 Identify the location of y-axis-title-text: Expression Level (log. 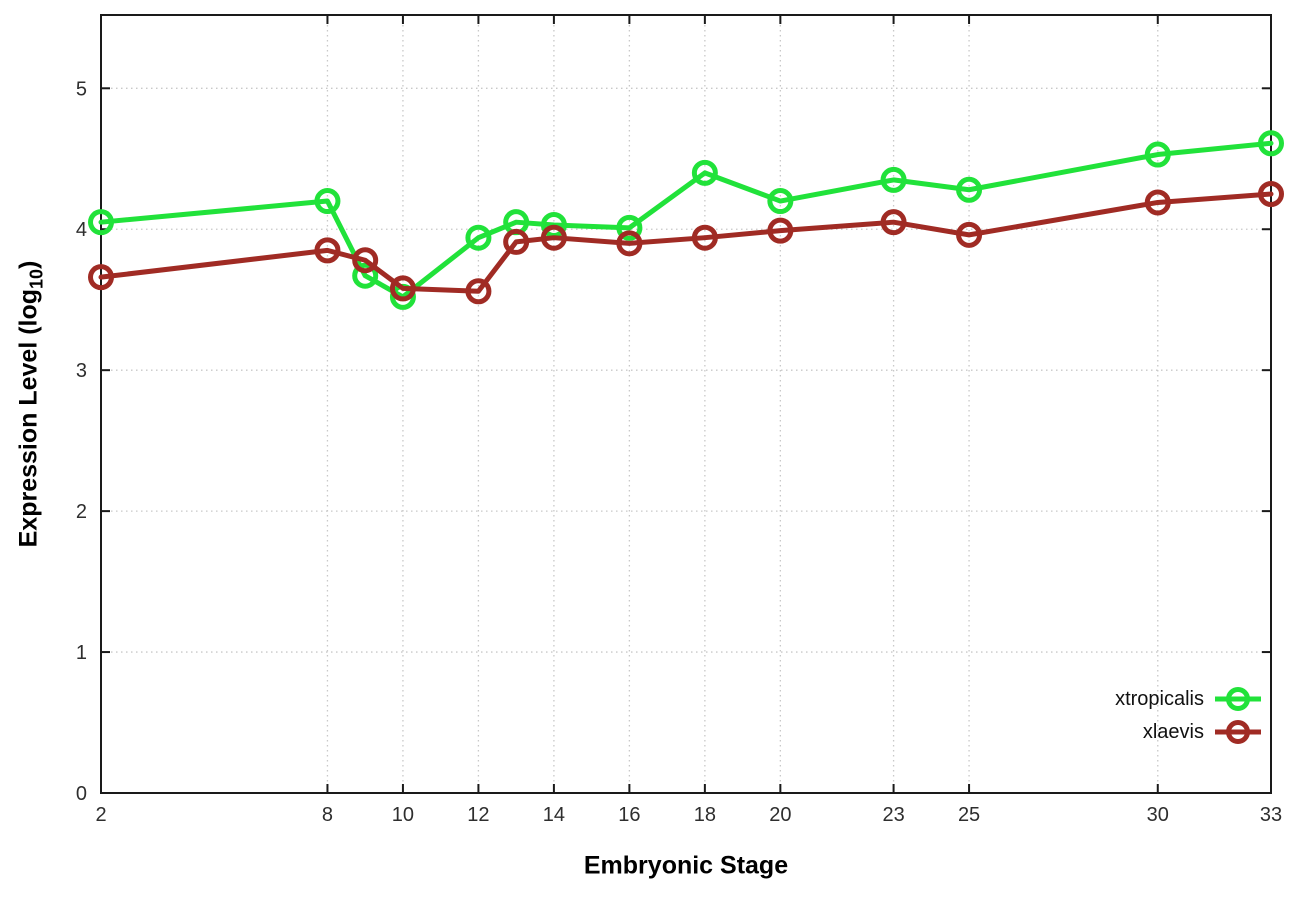
(28, 418).